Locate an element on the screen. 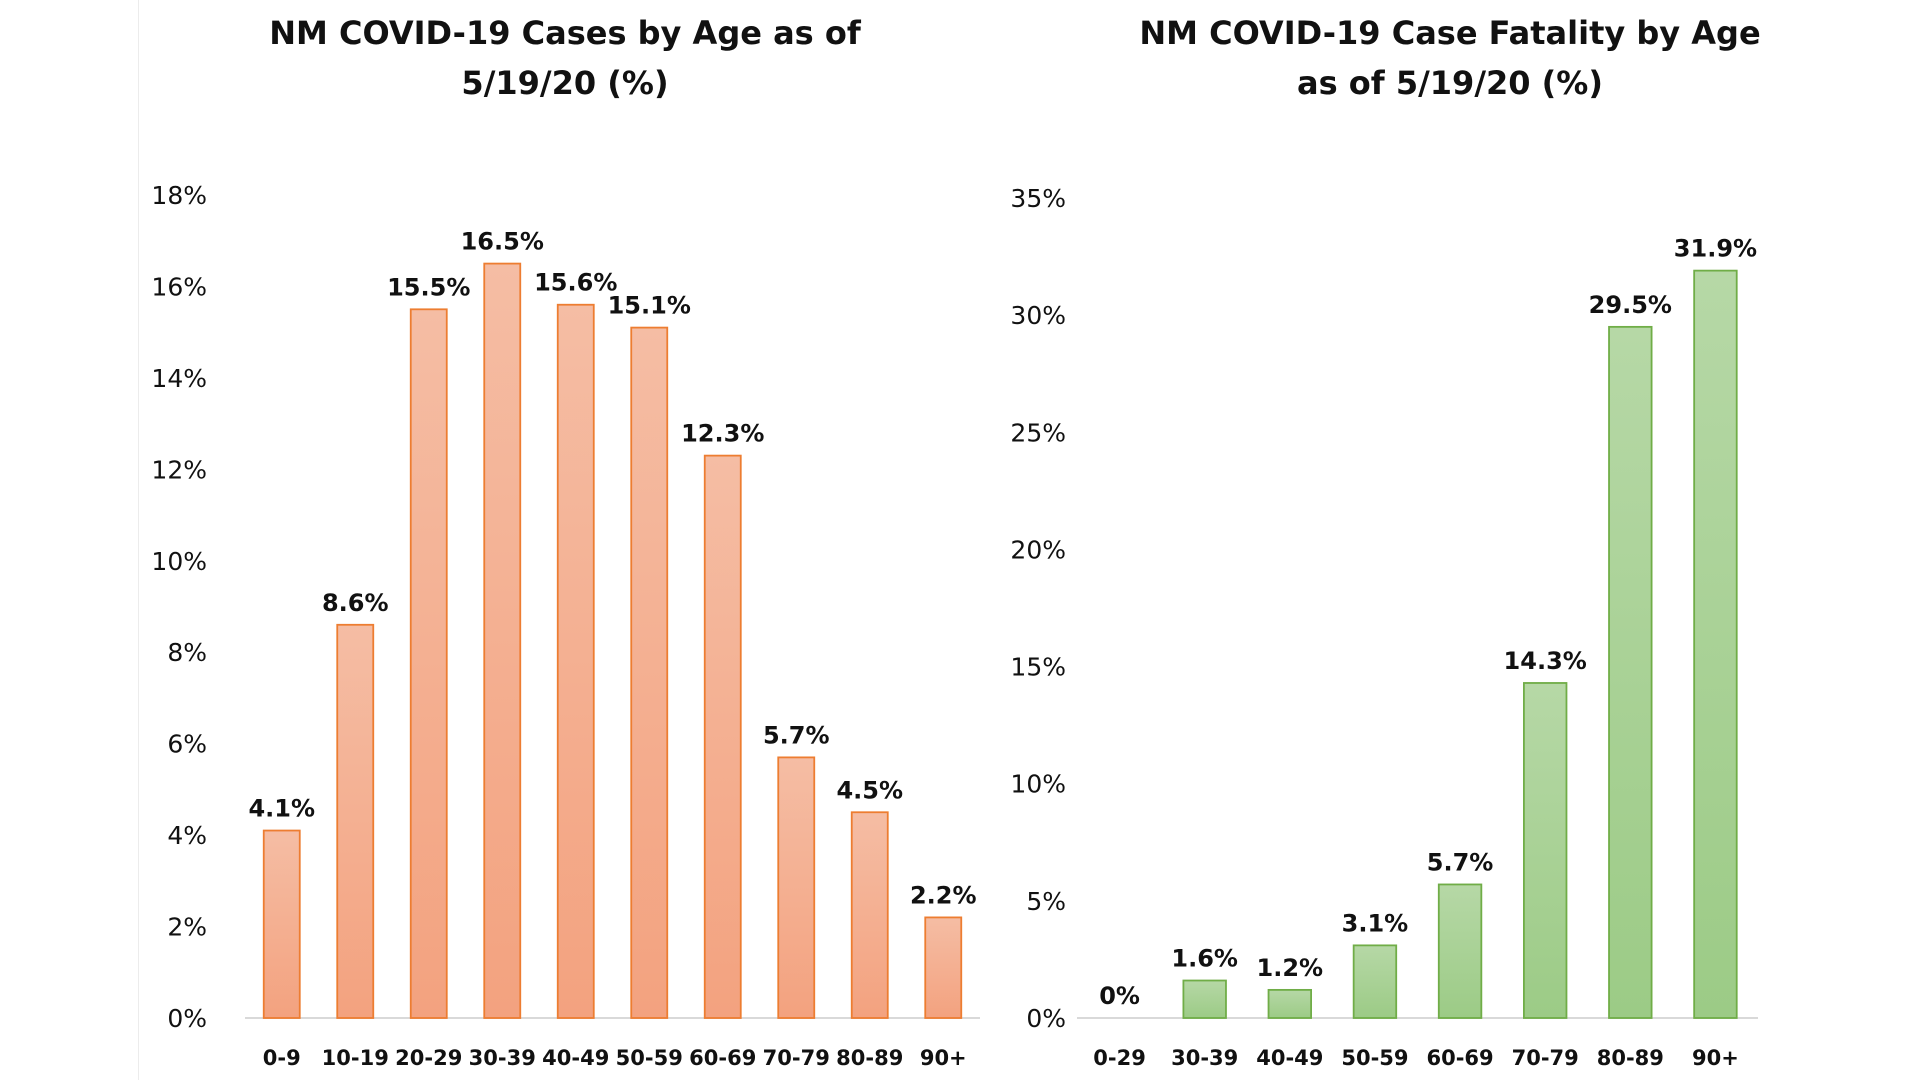 Image resolution: width=1920 pixels, height=1080 pixels. y-tick-label: 6% is located at coordinates (187, 744).